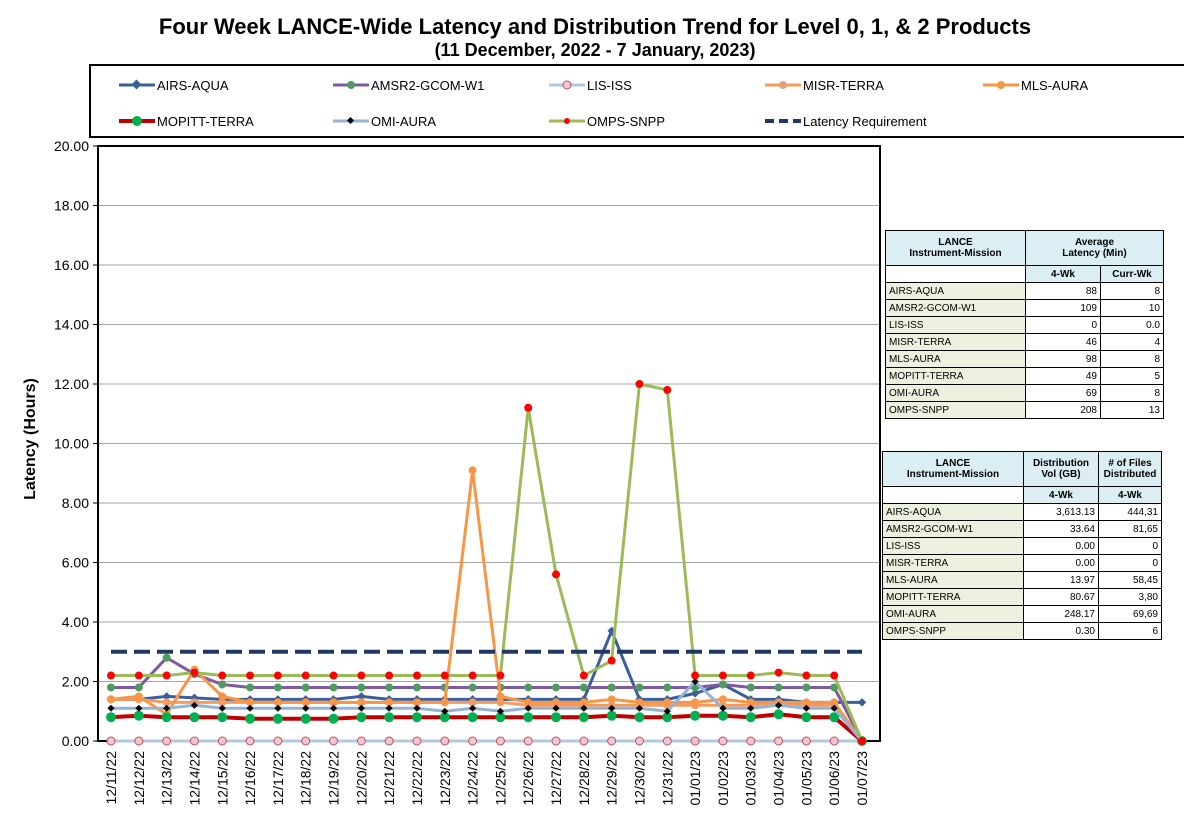  Describe the element at coordinates (955, 342) in the screenshot. I see `row-label: MISR-TERRA` at that location.